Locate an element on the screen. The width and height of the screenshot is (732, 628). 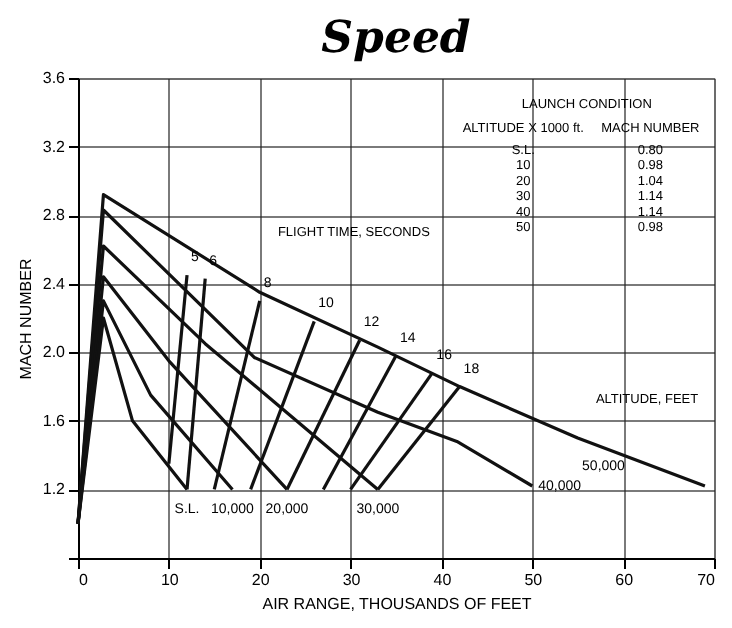
x-tick-label: 10 is located at coordinates (170, 580).